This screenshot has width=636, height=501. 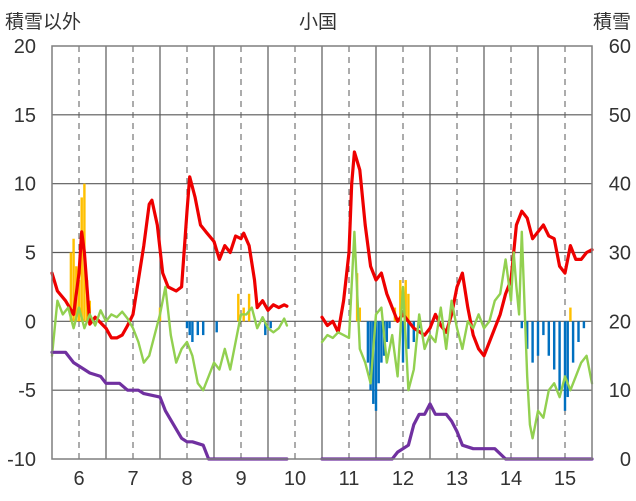 I want to click on y-left-tick-label: 20, so click(x=25, y=47).